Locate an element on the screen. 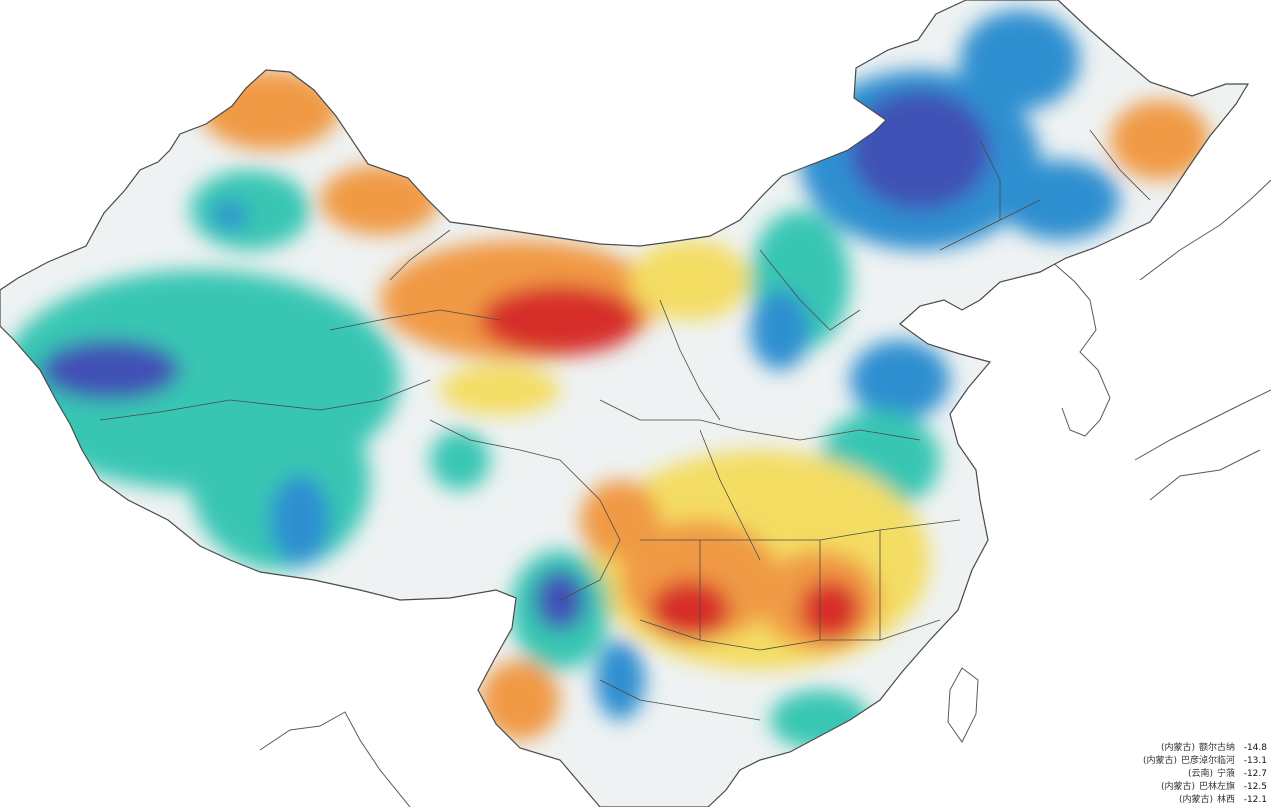  legend-row: (内蒙古) 巴彦淖尔临河 -13.1 is located at coordinates (1187, 761).